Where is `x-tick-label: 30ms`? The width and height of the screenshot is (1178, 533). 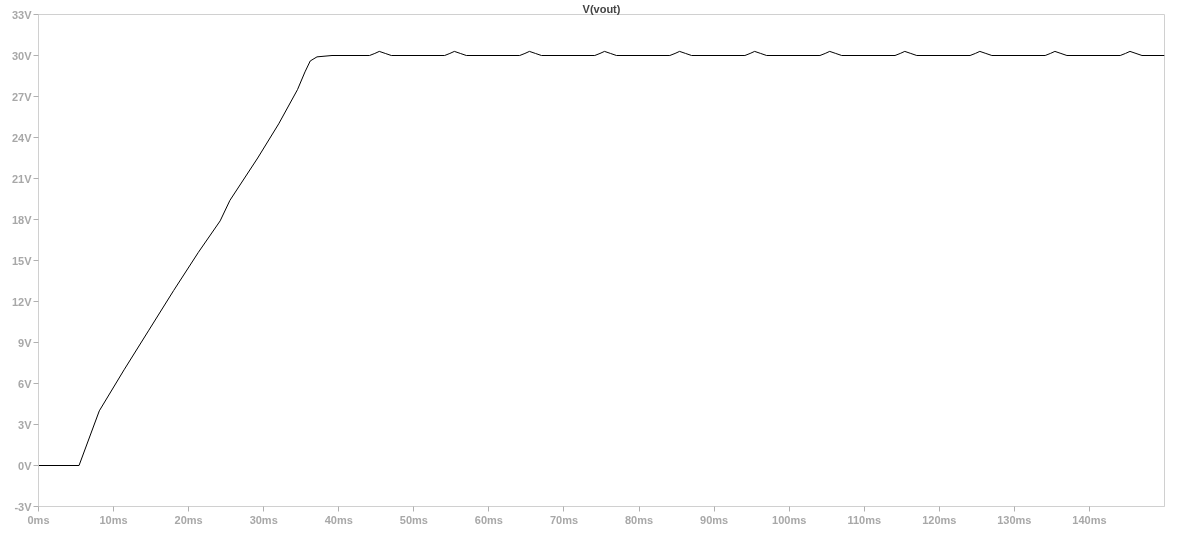 x-tick-label: 30ms is located at coordinates (263, 519).